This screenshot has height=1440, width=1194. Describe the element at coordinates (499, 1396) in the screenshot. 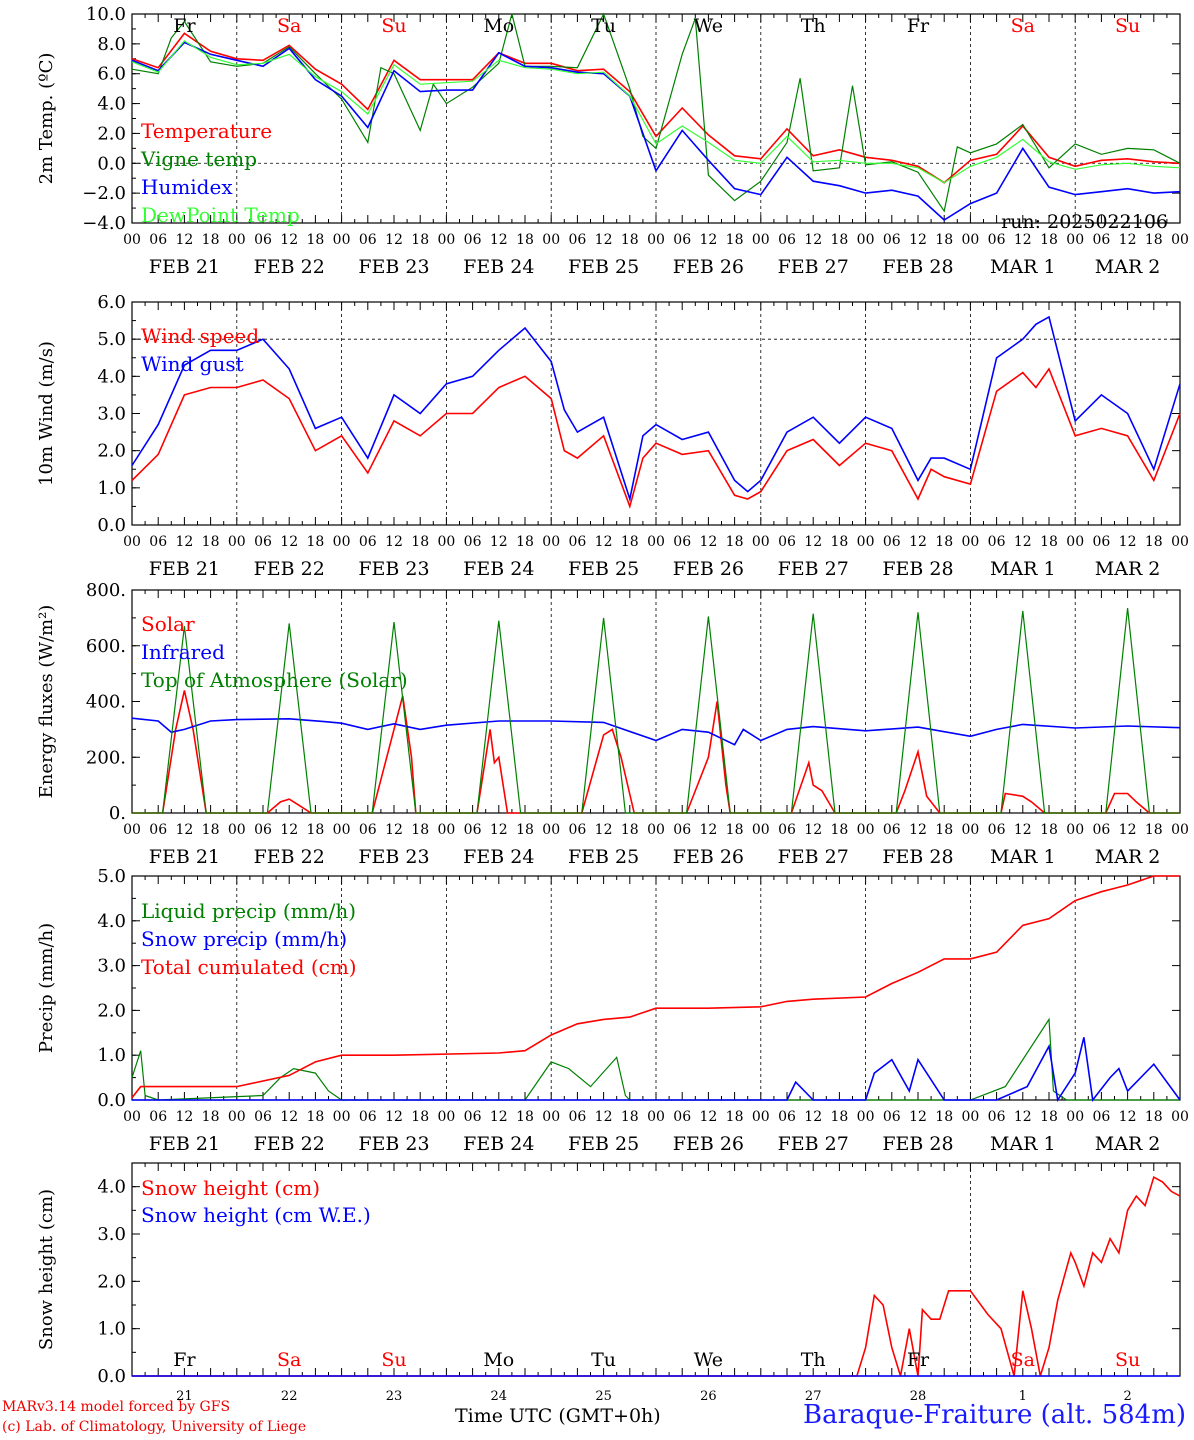

I see `day-number-label: 24` at that location.